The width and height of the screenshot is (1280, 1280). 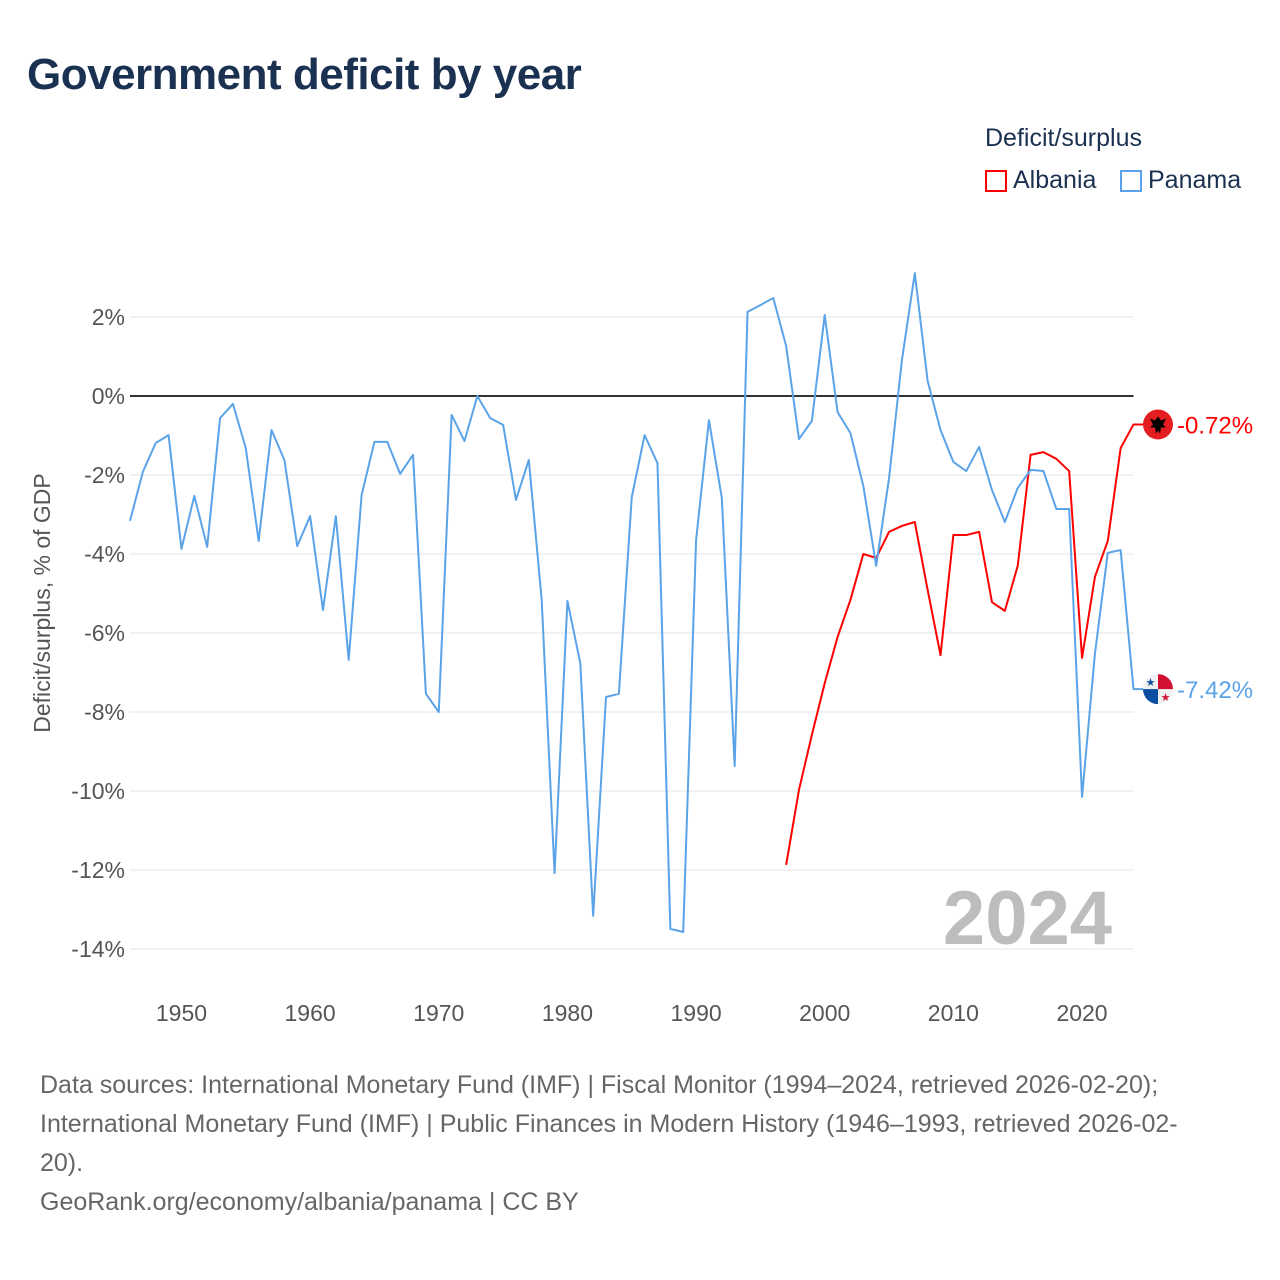 I want to click on chart-title: Government deficit by year, so click(x=304, y=74).